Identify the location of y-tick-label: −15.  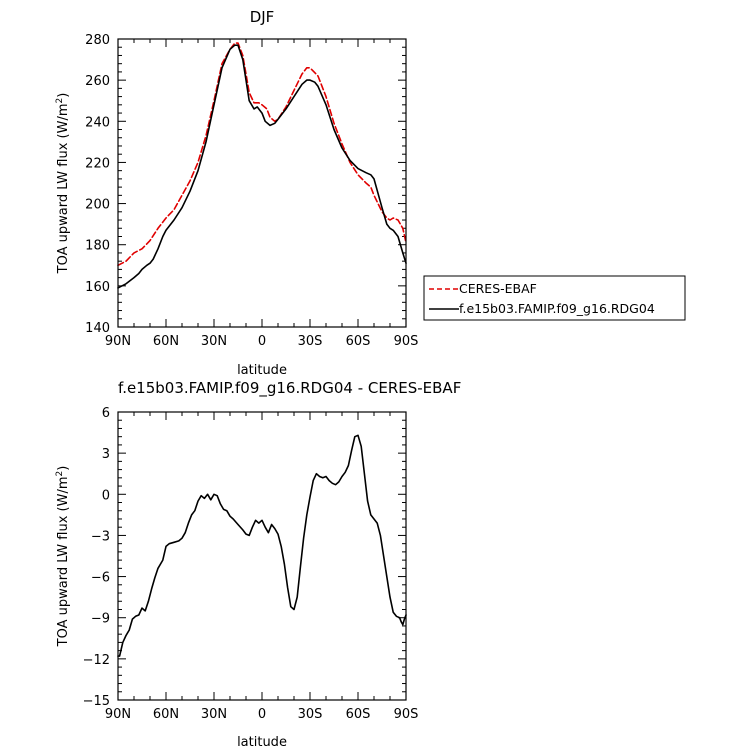
(96, 701).